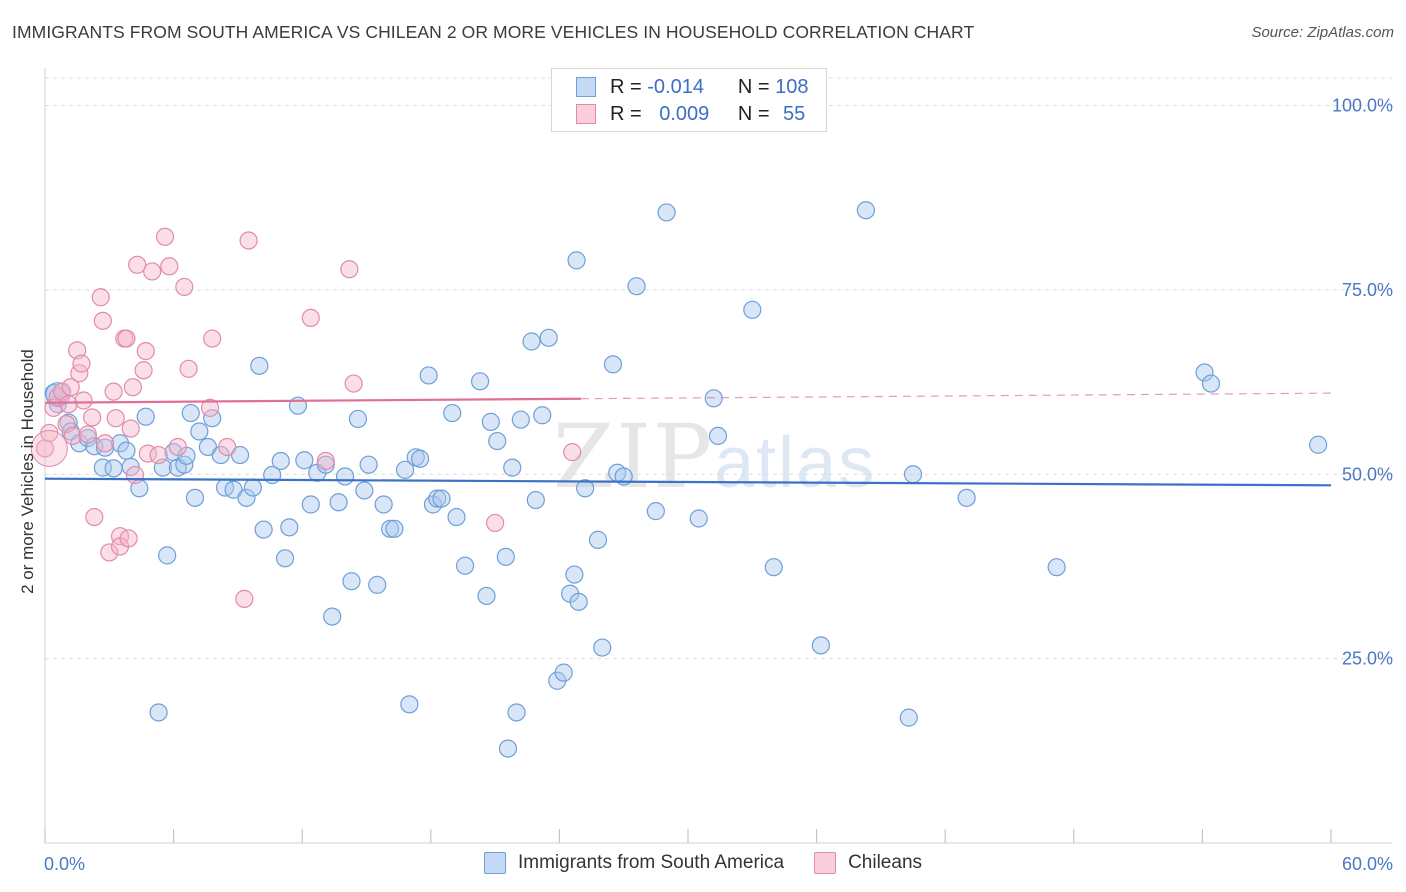 The width and height of the screenshot is (1406, 892). I want to click on legend-swatch-blue, so click(586, 87).